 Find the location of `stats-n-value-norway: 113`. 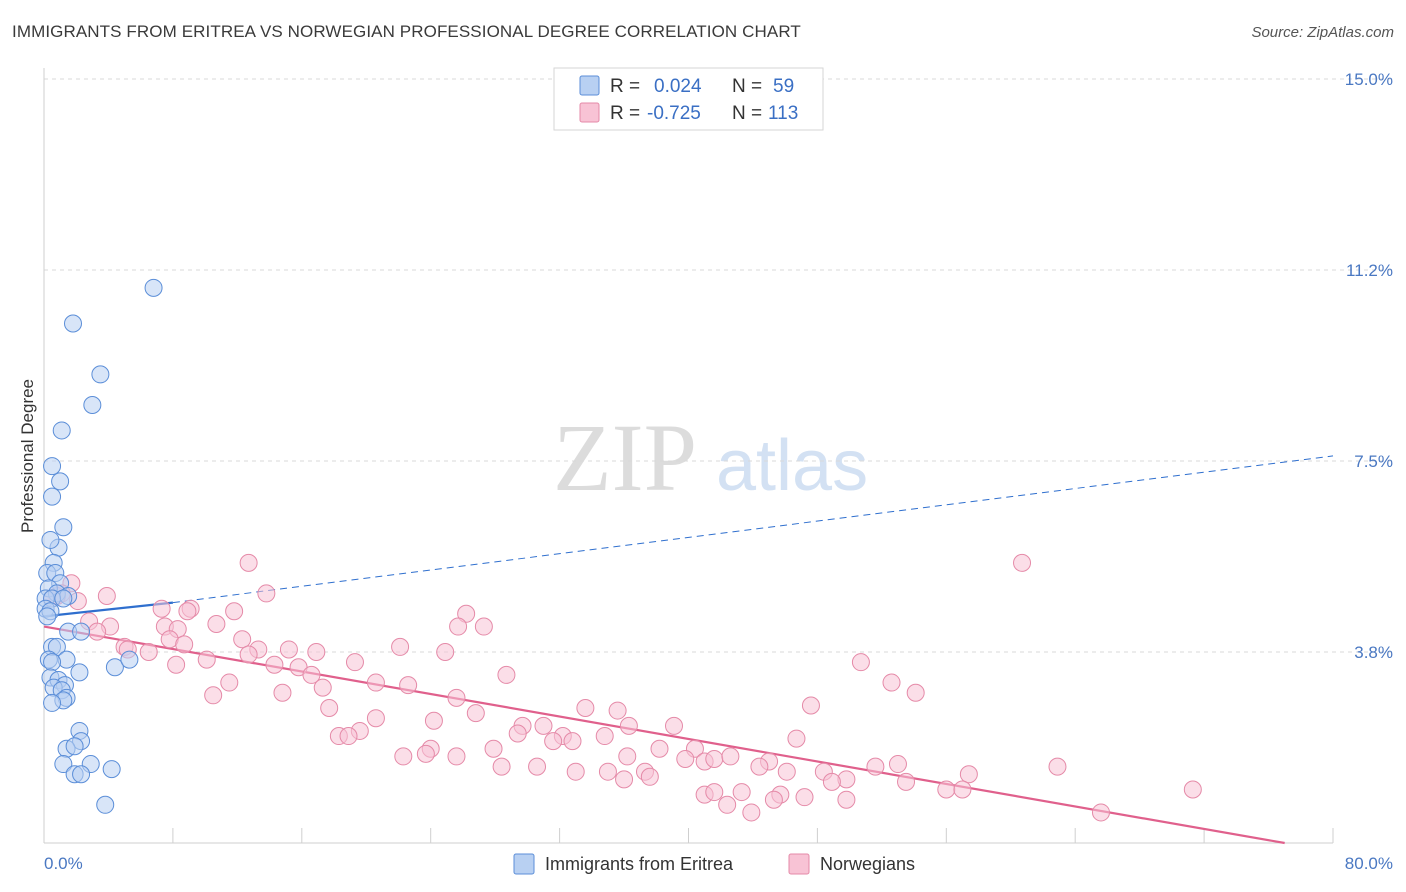

stats-n-value-norway: 113 is located at coordinates (783, 113).